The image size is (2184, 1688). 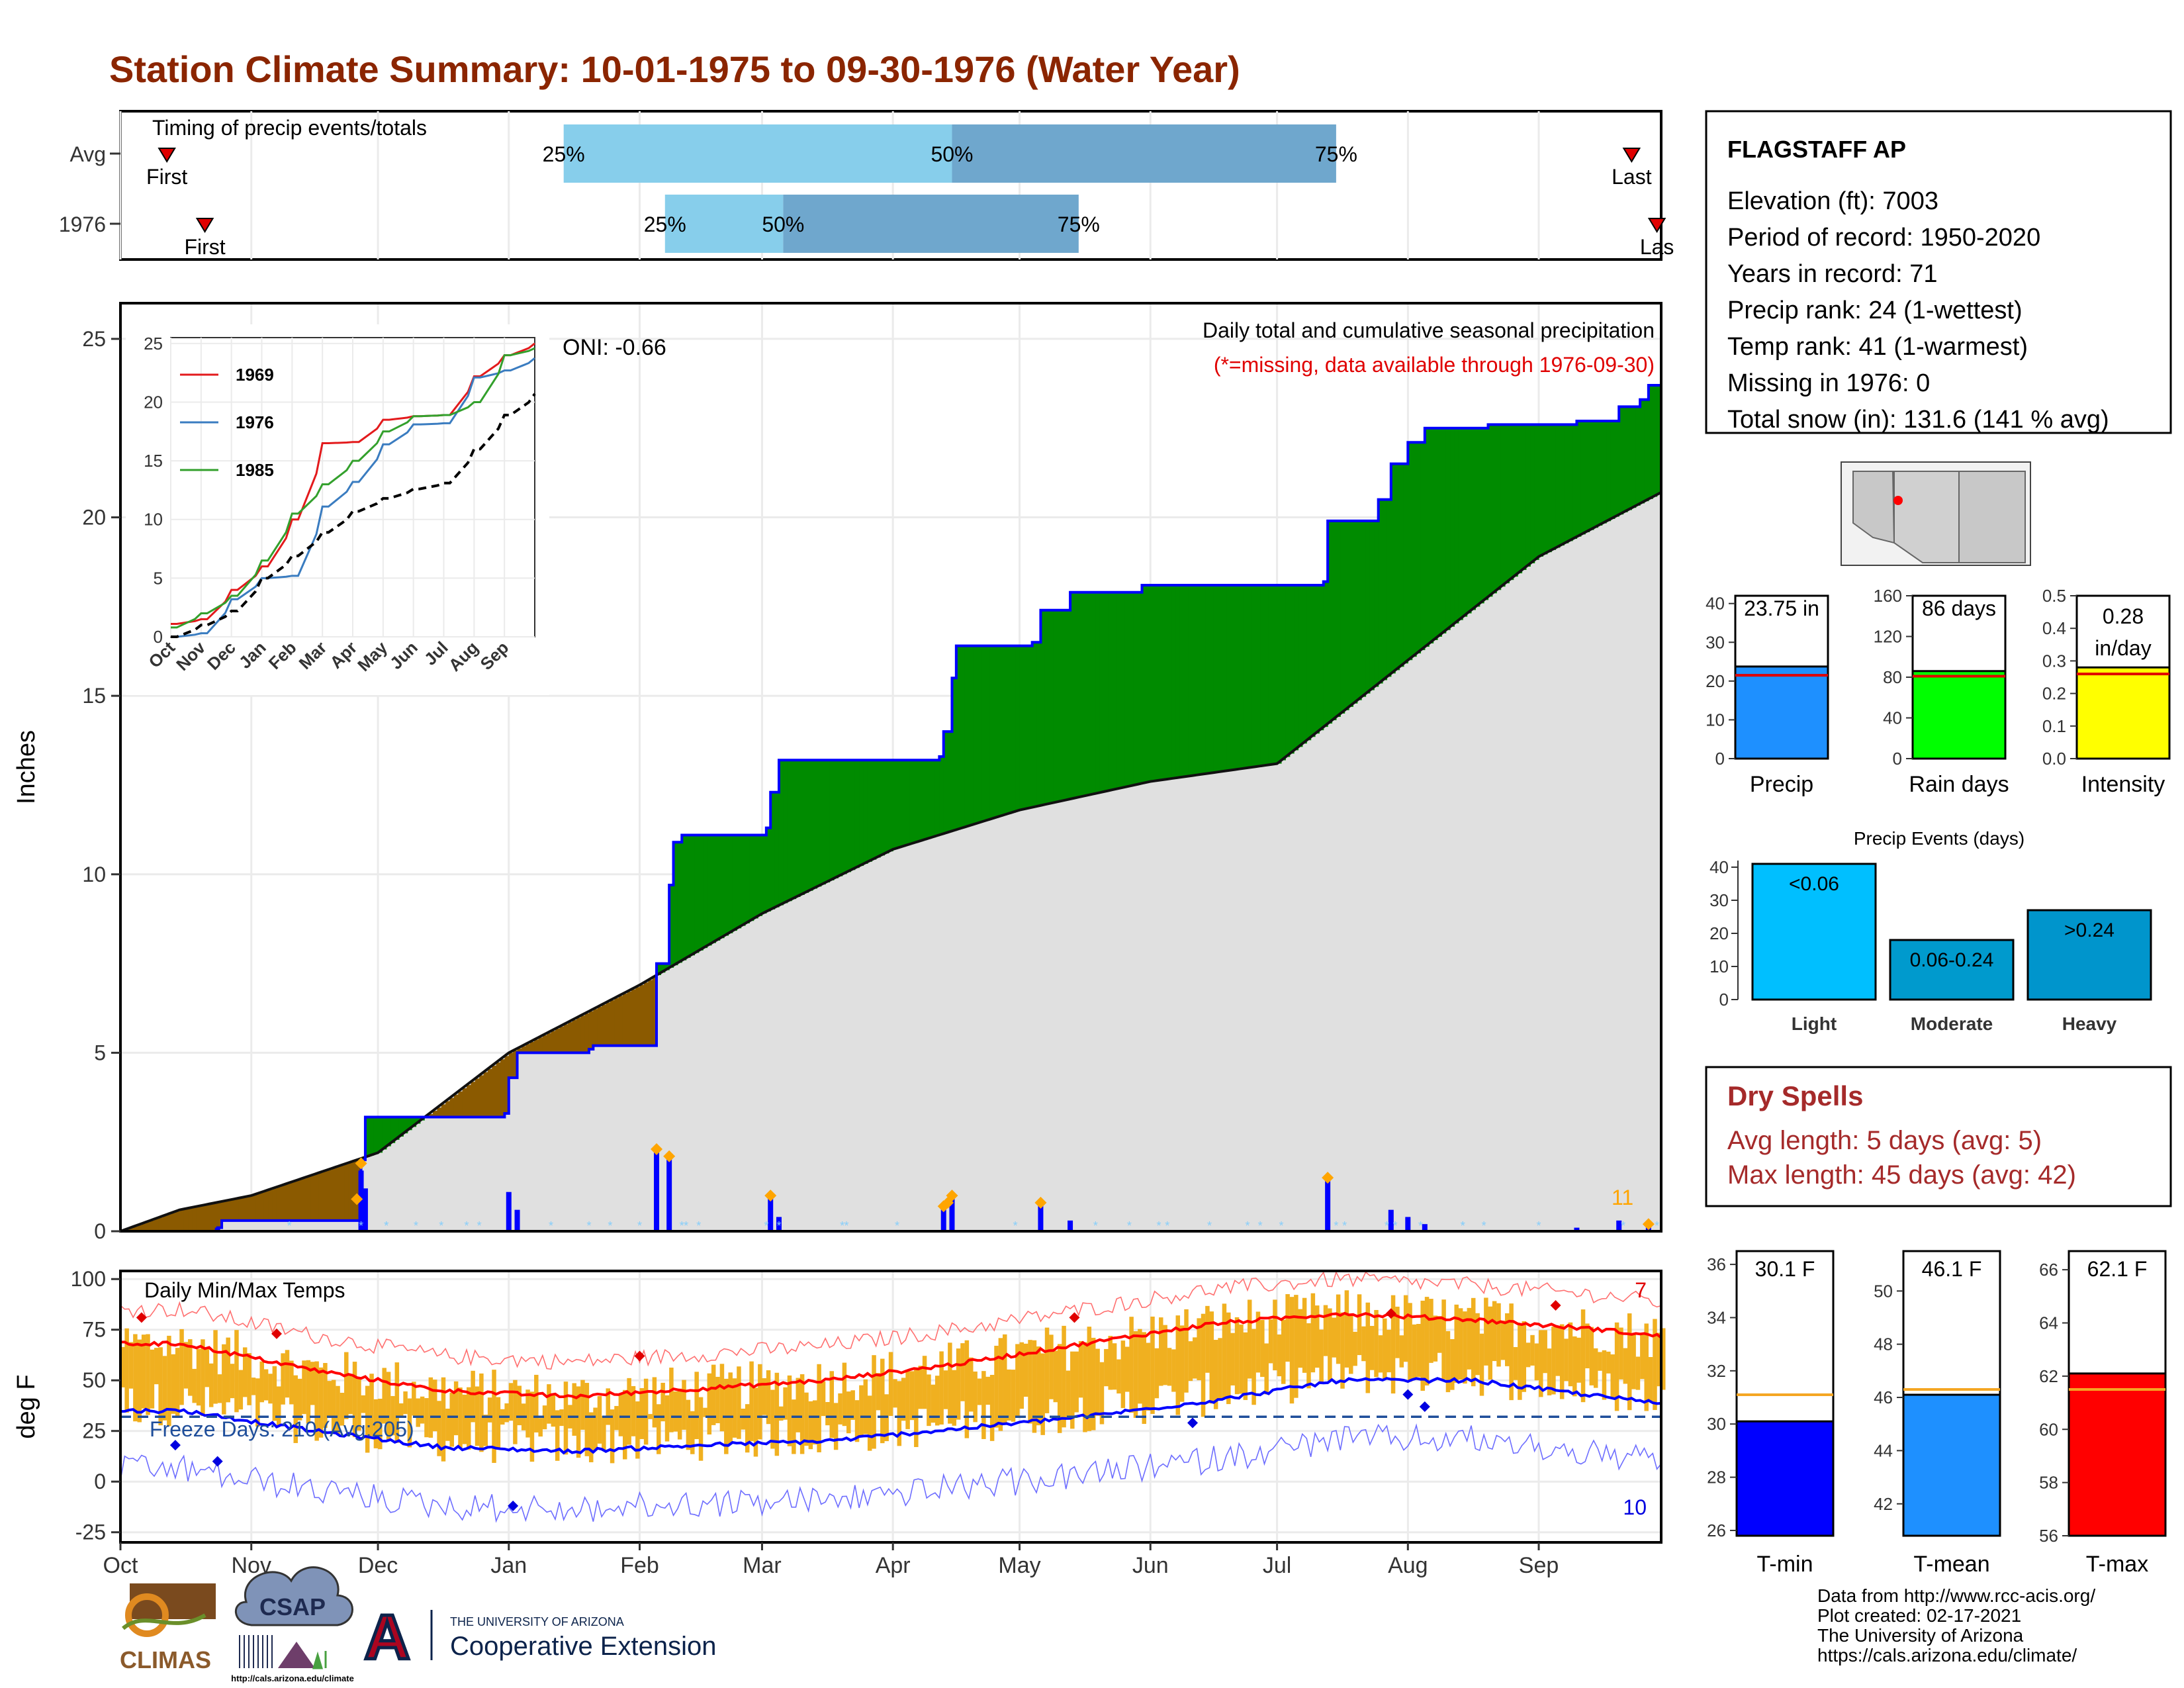 What do you see at coordinates (1785, 1269) in the screenshot?
I see `temp-bar-value-label: 30.1 F` at bounding box center [1785, 1269].